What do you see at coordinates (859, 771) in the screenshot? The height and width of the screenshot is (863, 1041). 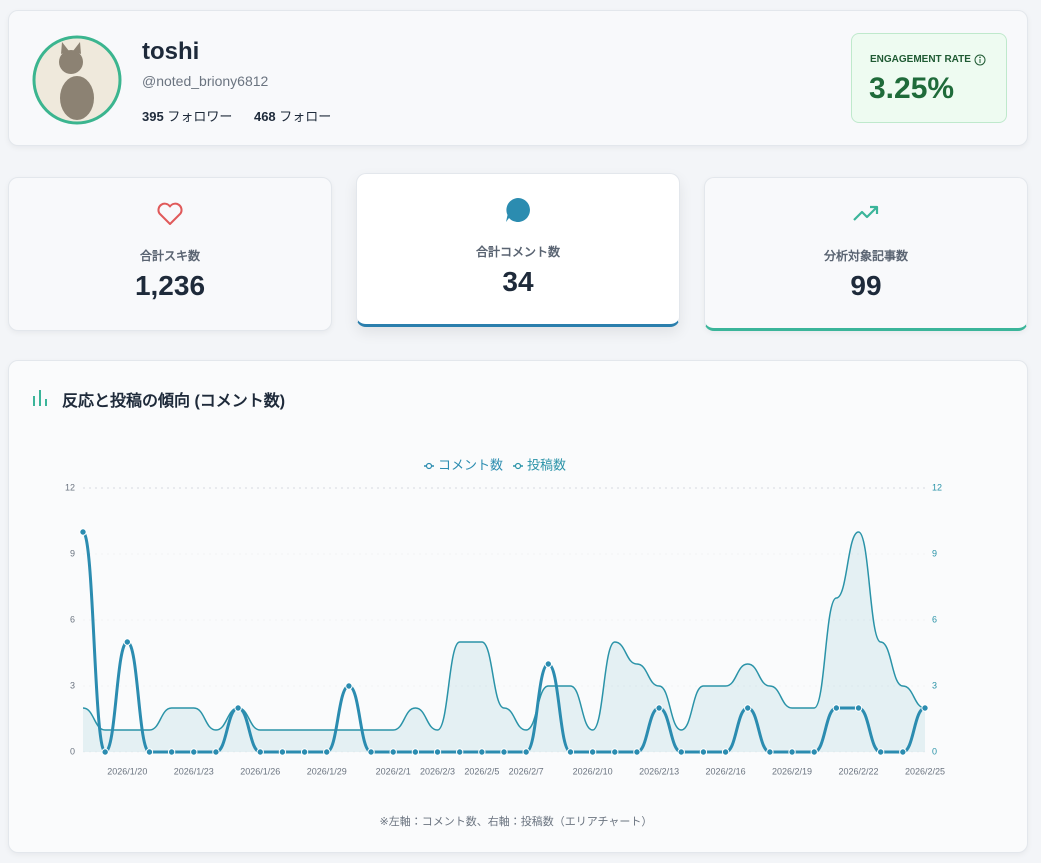 I see `x-tick-label: 2026/2/22` at bounding box center [859, 771].